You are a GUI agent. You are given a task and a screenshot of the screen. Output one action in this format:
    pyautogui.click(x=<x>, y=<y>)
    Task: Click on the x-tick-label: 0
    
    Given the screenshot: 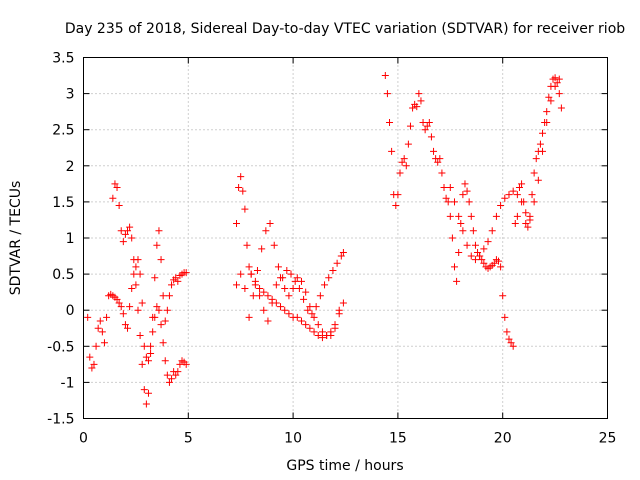 What is the action you would take?
    pyautogui.click(x=83, y=439)
    